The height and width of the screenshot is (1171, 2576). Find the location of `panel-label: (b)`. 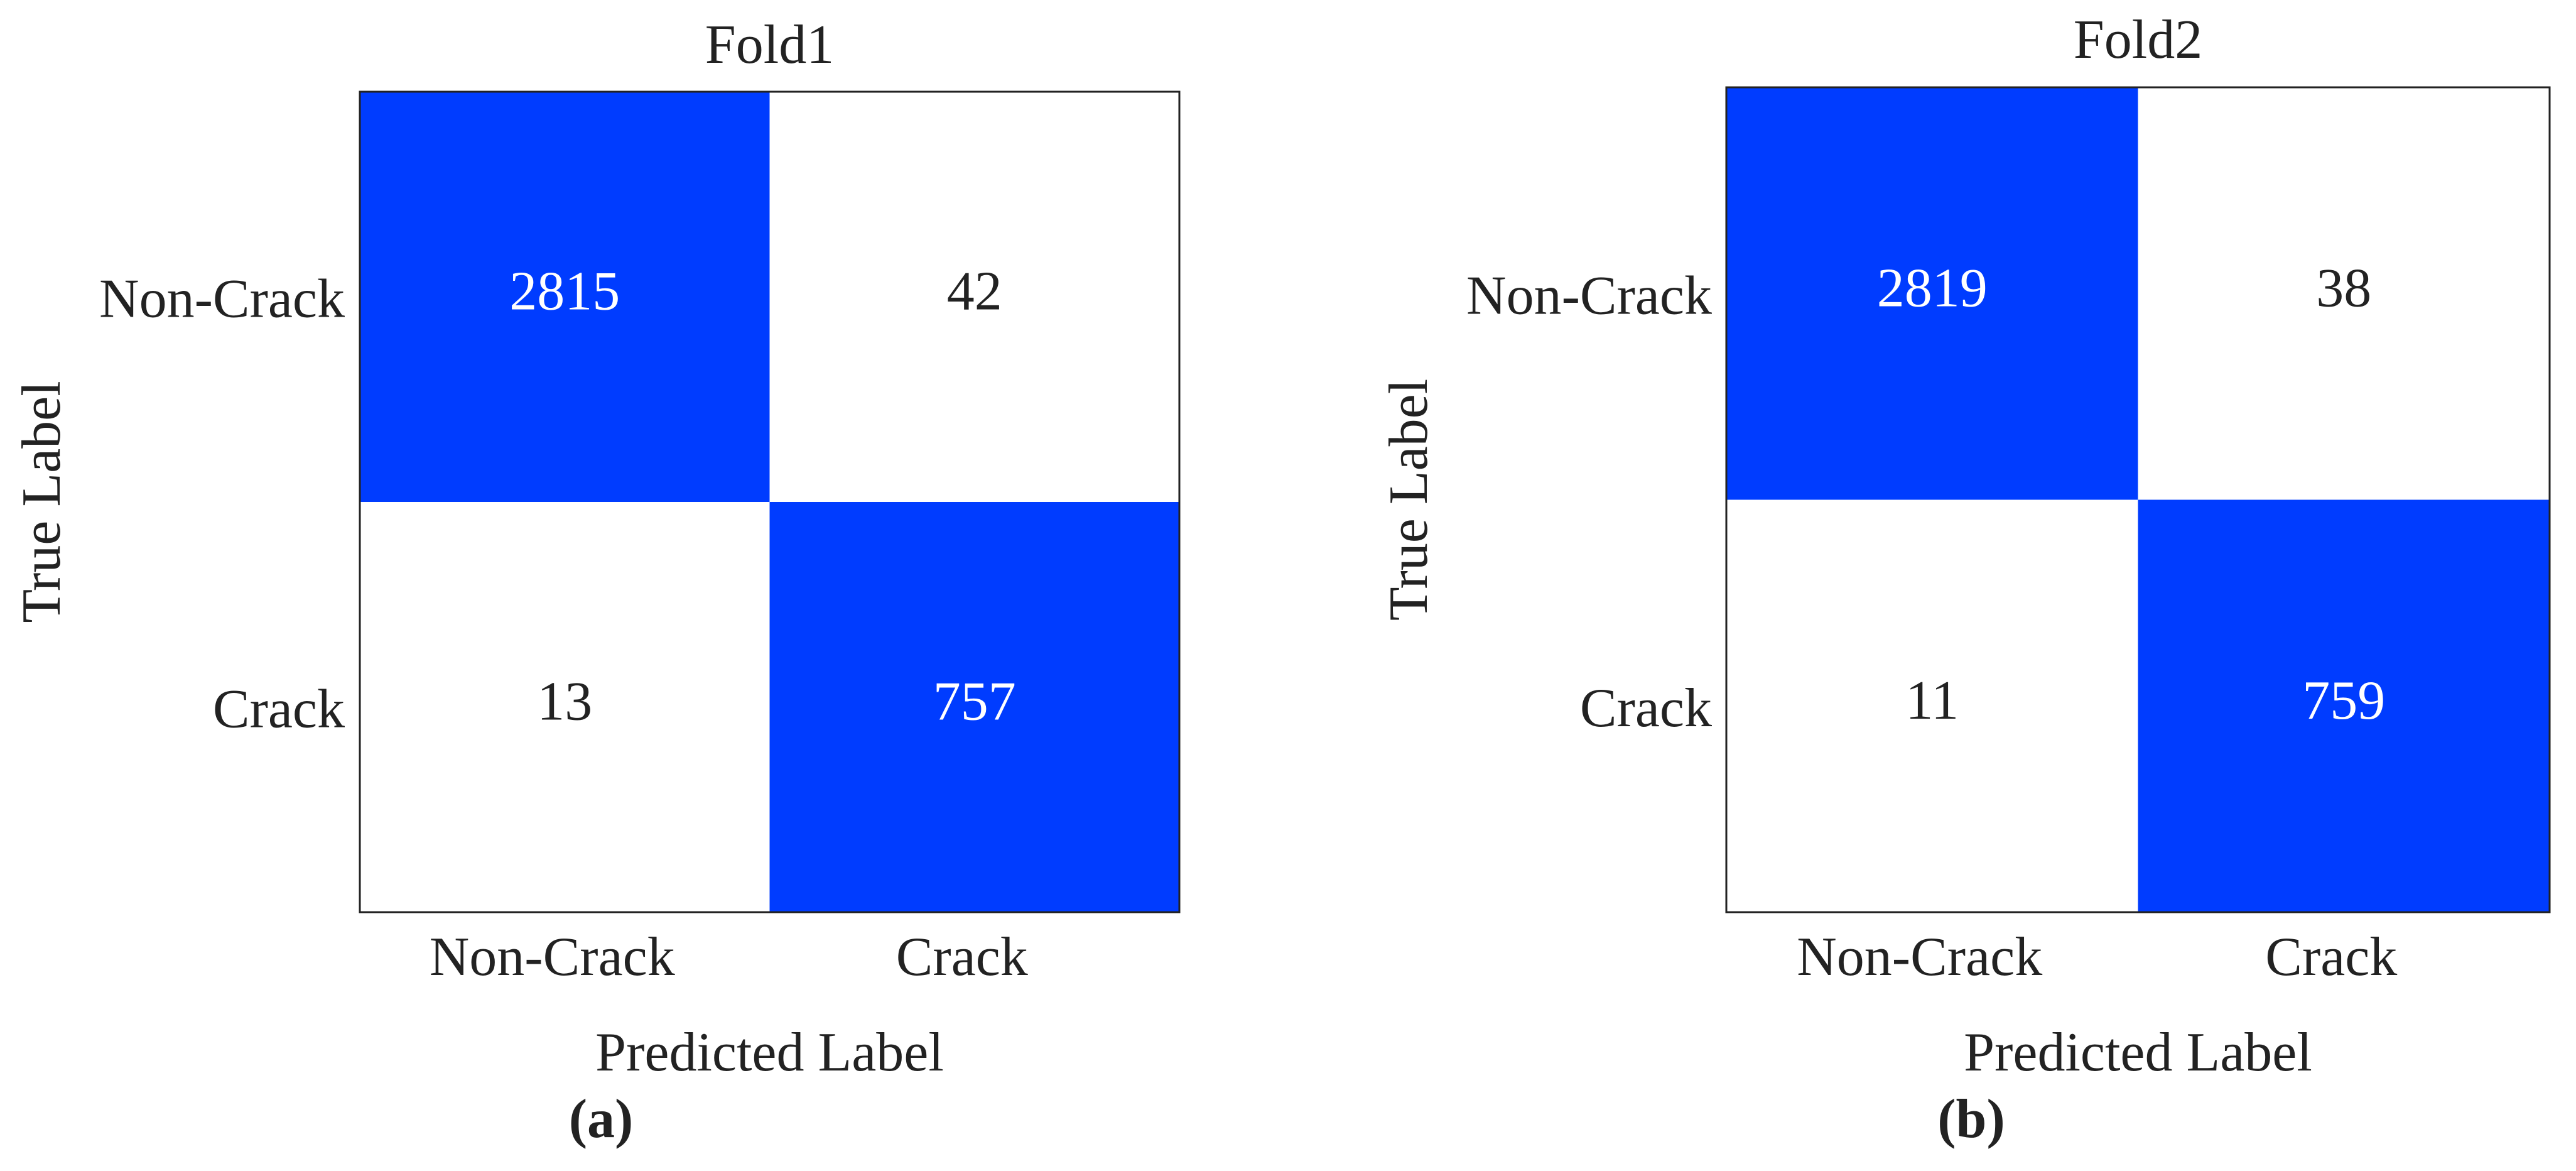

panel-label: (b) is located at coordinates (1971, 1119).